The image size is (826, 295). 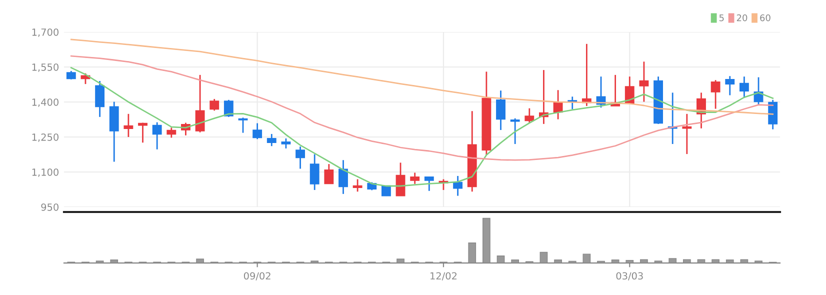 I want to click on legend-label: 20, so click(x=742, y=18).